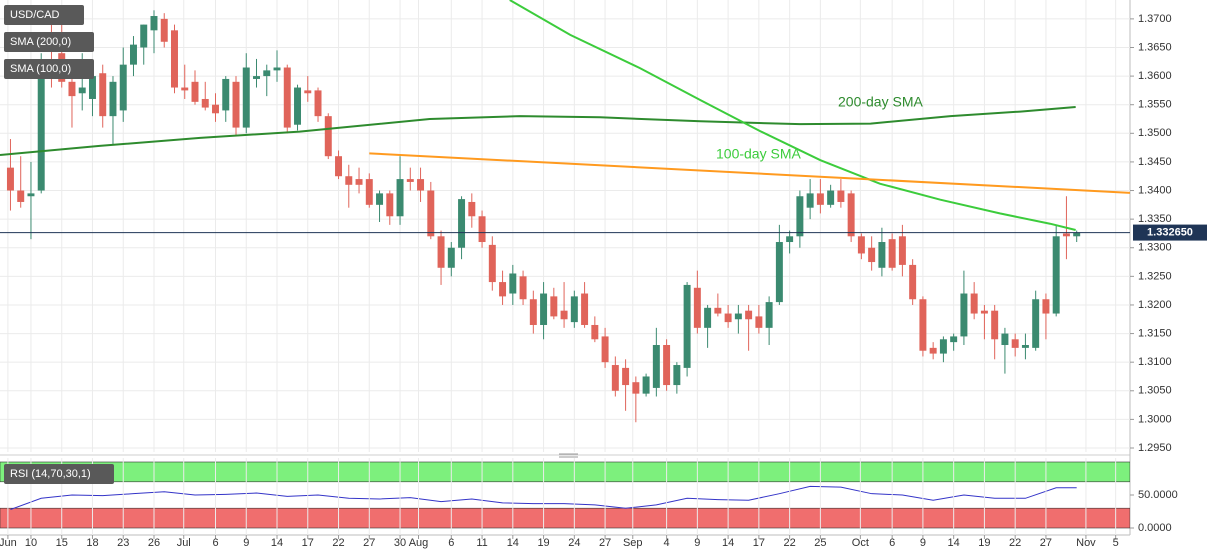  Describe the element at coordinates (758, 154) in the screenshot. I see `annotation: 100-day SMA` at that location.